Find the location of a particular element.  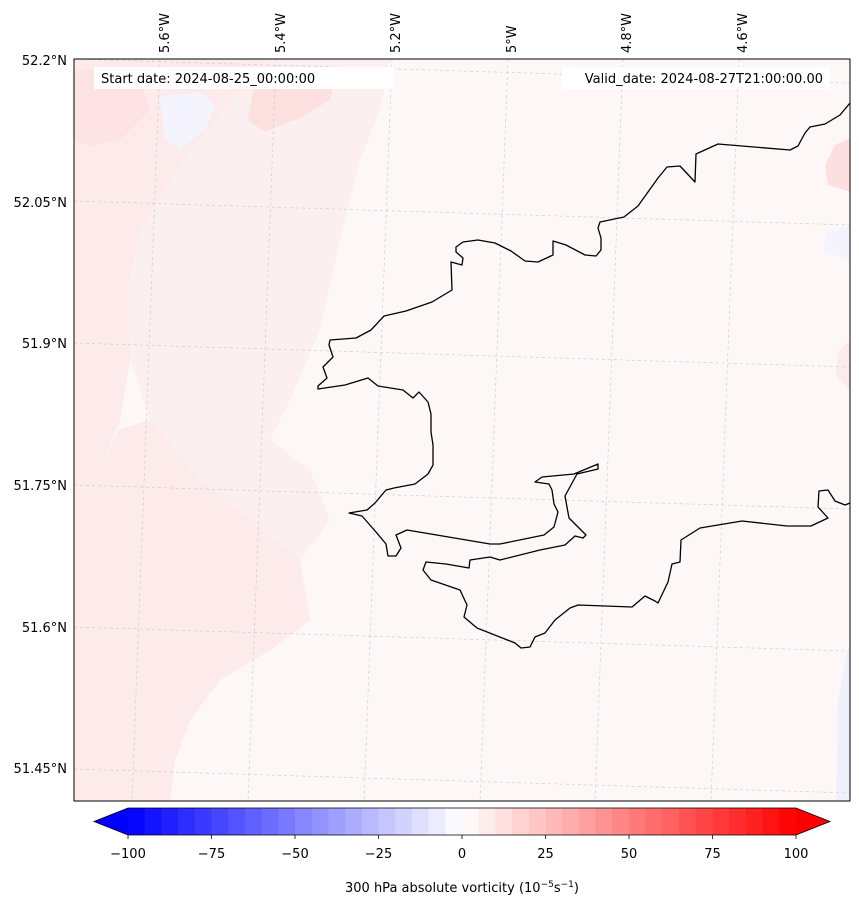

lat-label: 52.05°N is located at coordinates (40, 203).